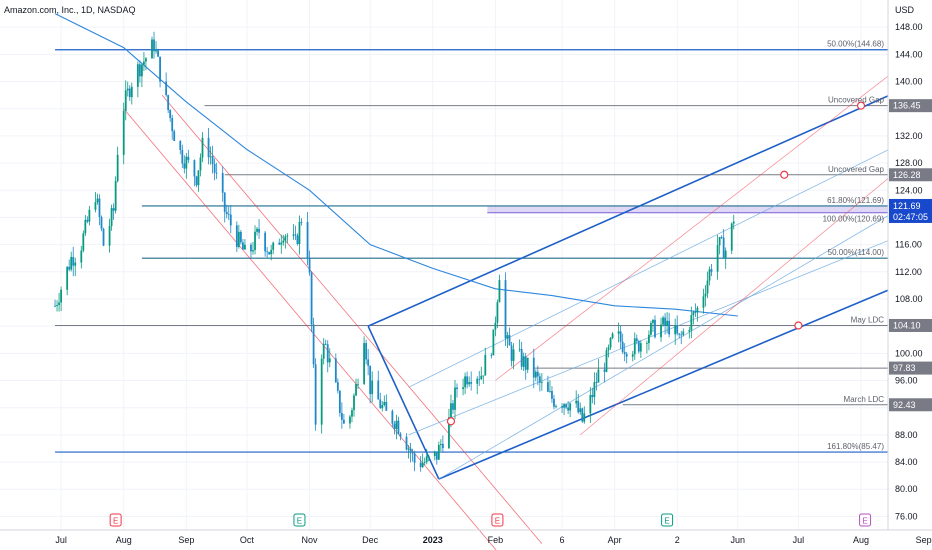  I want to click on price-tick-label: 88.00, so click(906, 435).